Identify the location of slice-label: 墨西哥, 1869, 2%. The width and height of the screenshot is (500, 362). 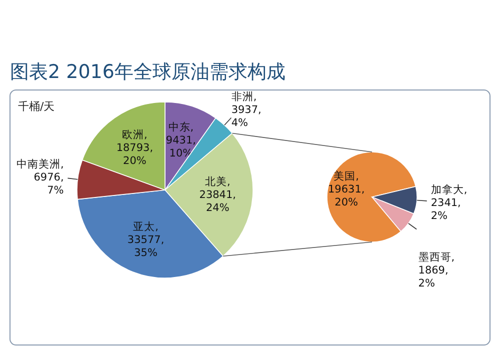
(436, 270).